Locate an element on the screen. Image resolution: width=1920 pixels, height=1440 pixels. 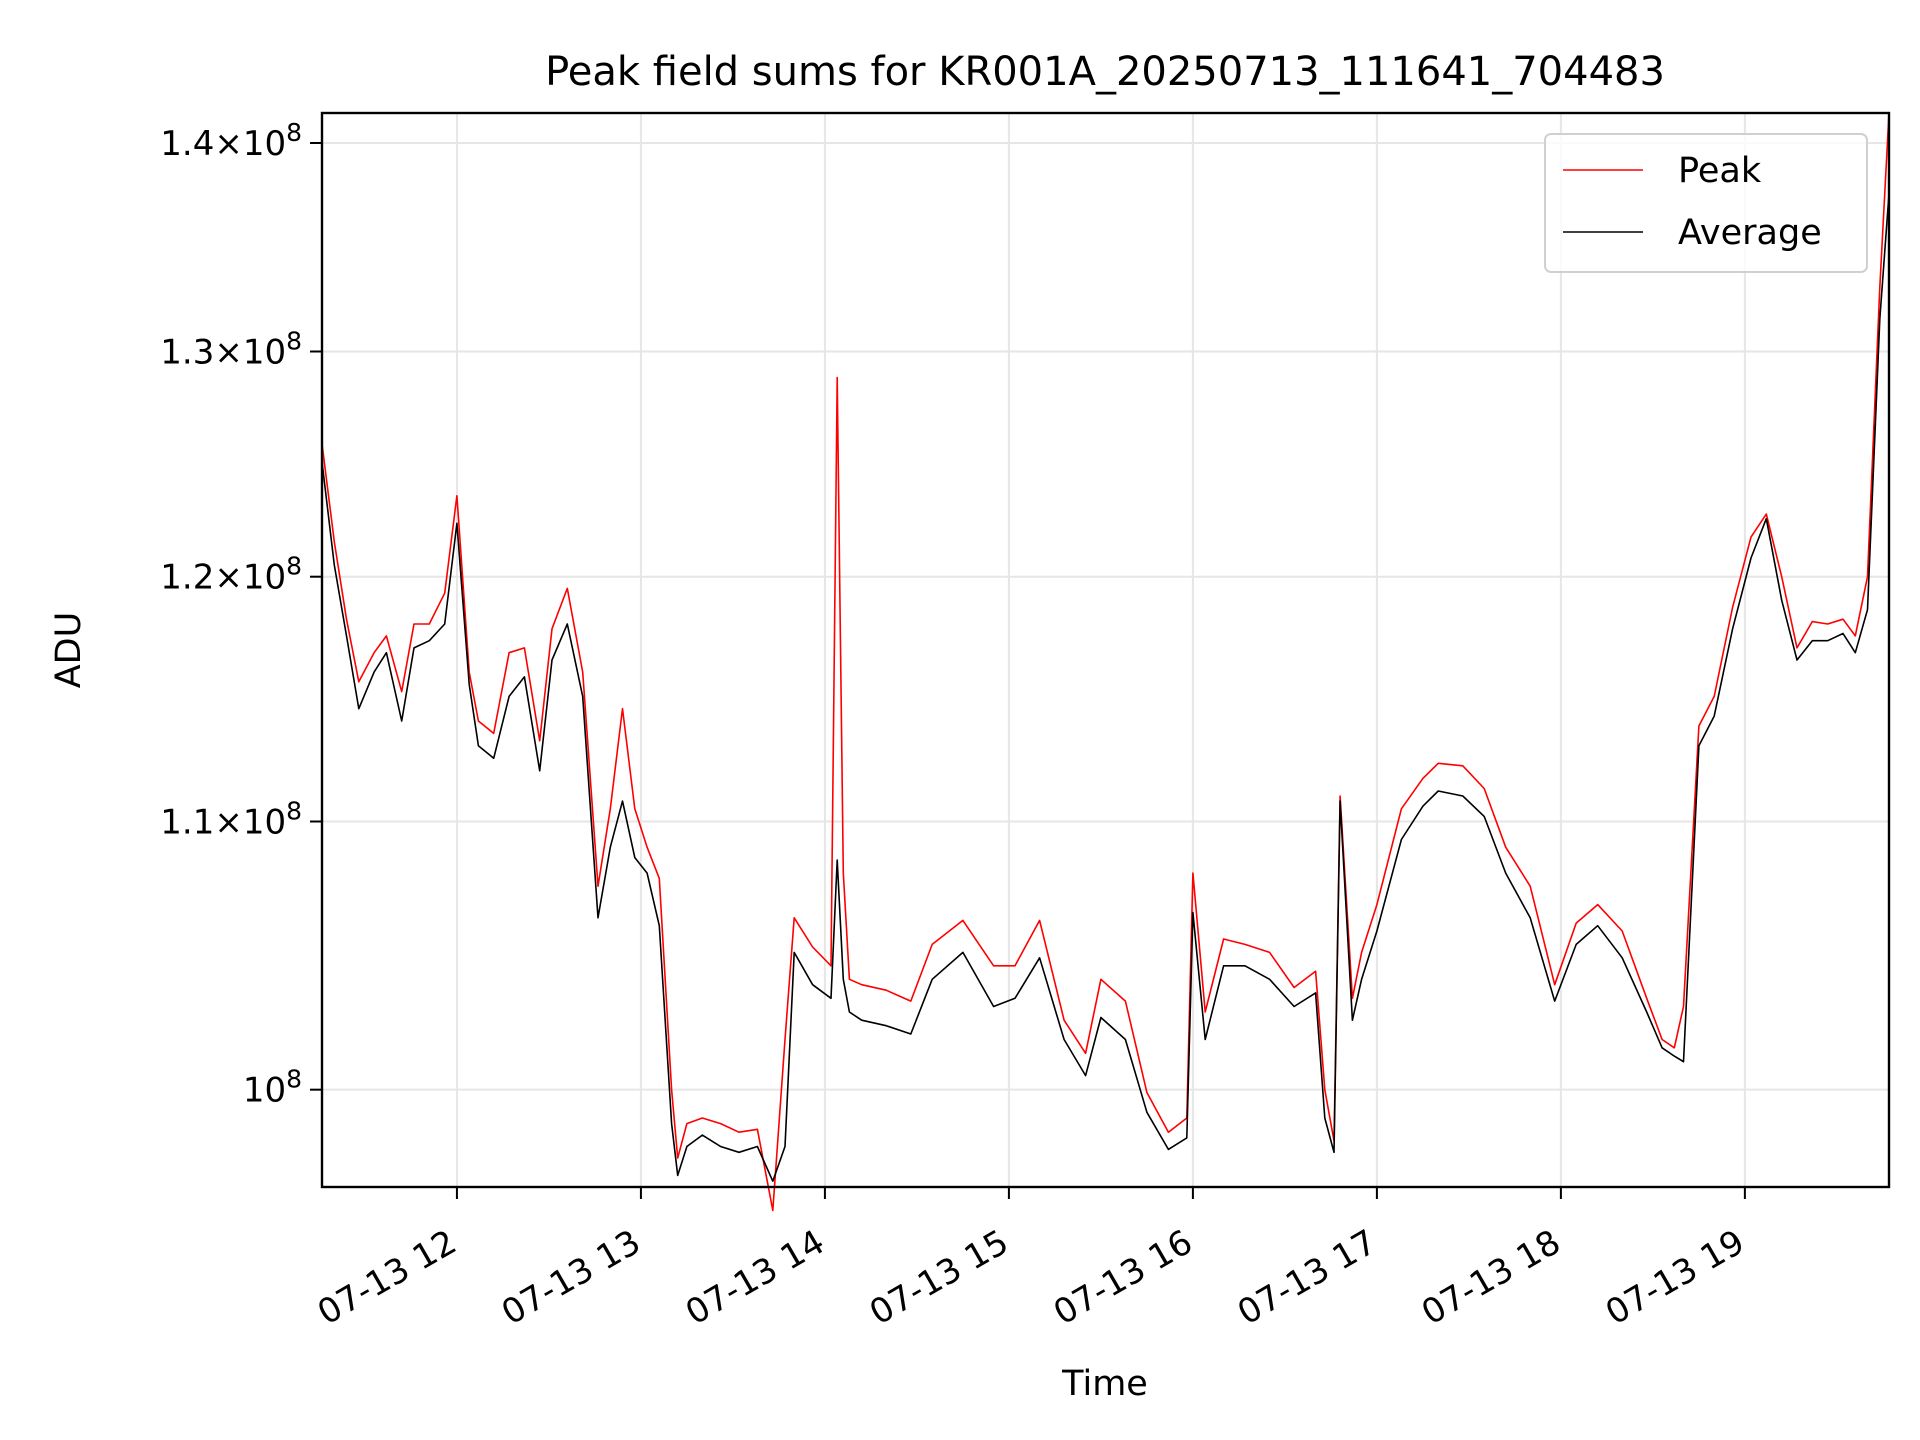
y-axis-label: ADU is located at coordinates (69, 650).